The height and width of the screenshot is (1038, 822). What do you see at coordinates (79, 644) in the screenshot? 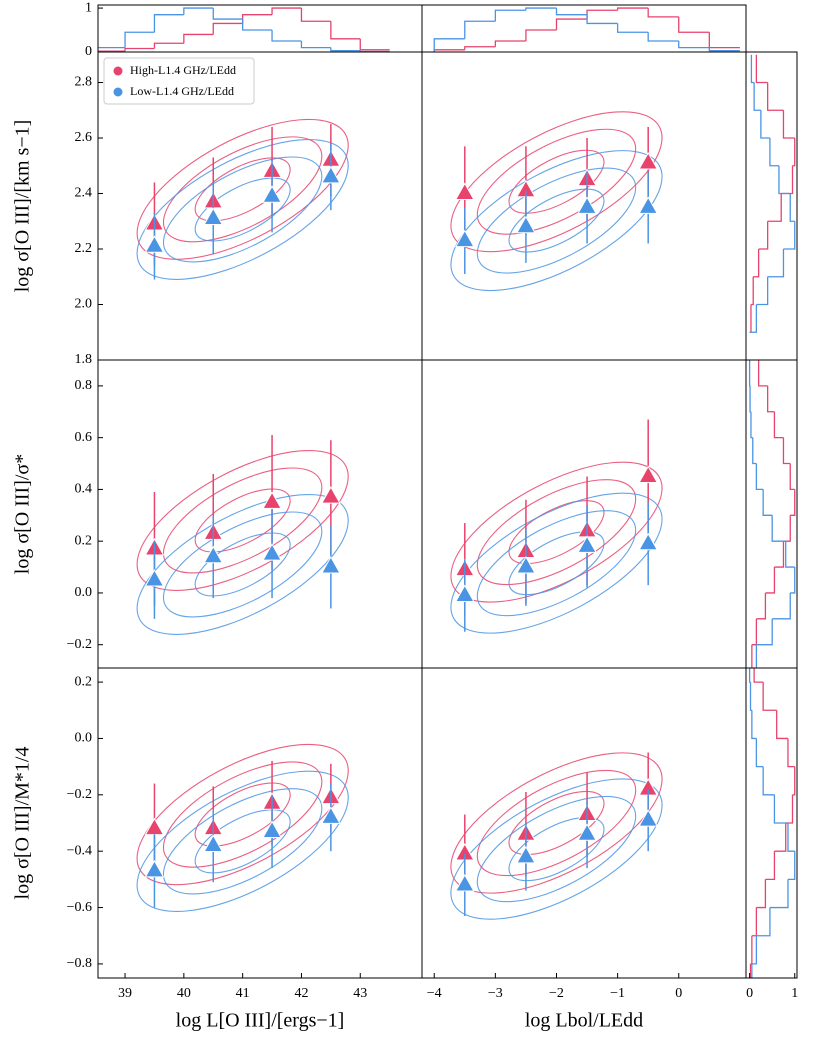
I see `y-tick-label: −0.2` at bounding box center [79, 644].